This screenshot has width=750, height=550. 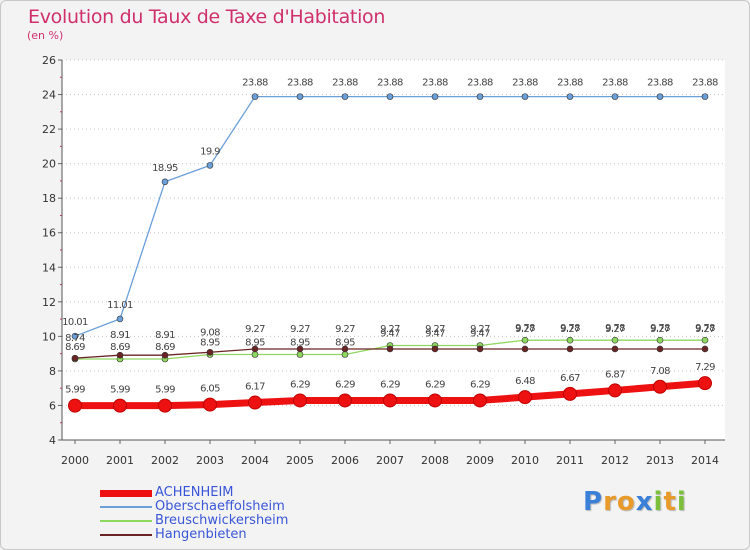 What do you see at coordinates (525, 460) in the screenshot?
I see `x-tick-label: 2010` at bounding box center [525, 460].